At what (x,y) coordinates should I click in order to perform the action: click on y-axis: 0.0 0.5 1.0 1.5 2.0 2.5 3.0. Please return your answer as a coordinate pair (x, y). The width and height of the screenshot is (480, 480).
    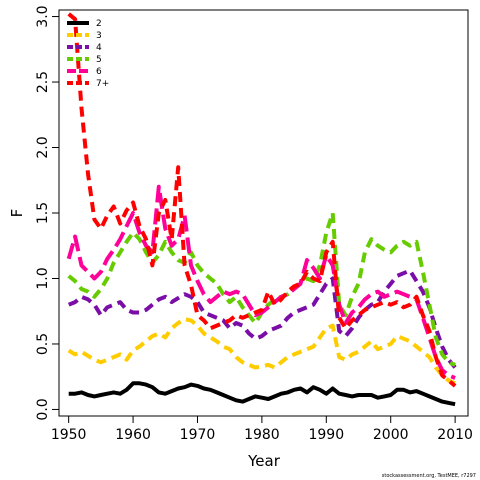
    Looking at the image, I should click on (47, 213).